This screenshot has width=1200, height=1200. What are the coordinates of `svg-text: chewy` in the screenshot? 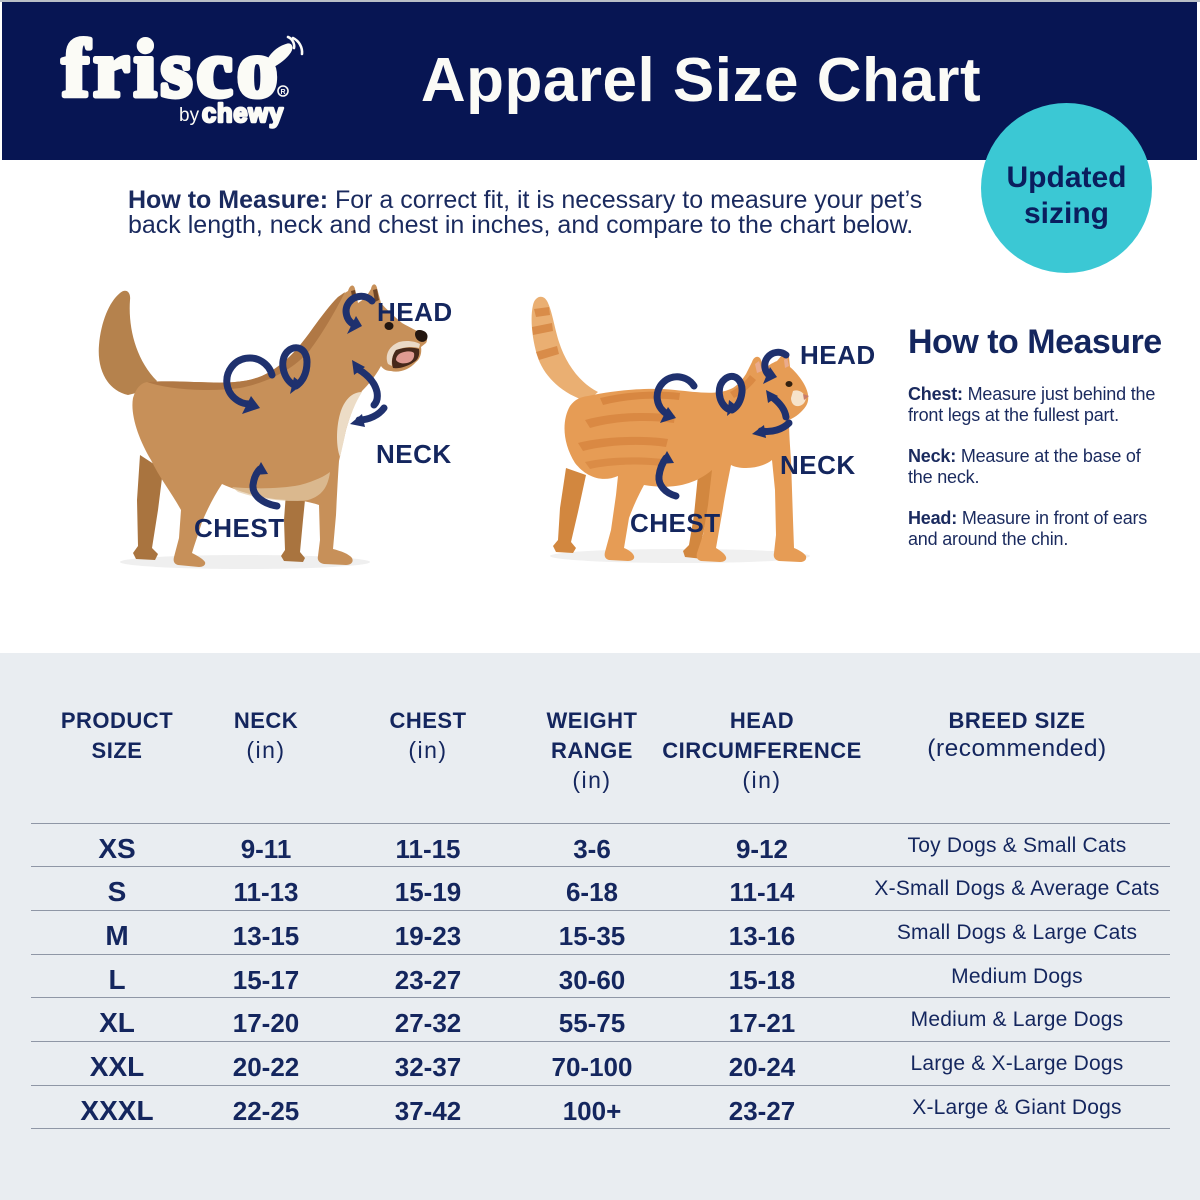 It's located at (243, 114).